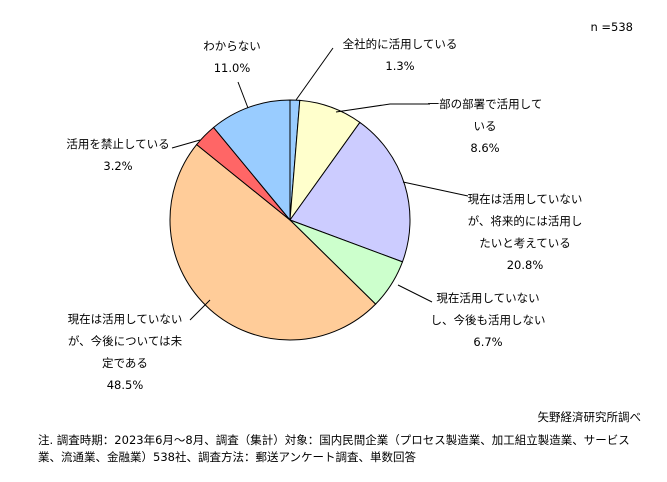  I want to click on slice-category-label-4: 定である, so click(125, 363).